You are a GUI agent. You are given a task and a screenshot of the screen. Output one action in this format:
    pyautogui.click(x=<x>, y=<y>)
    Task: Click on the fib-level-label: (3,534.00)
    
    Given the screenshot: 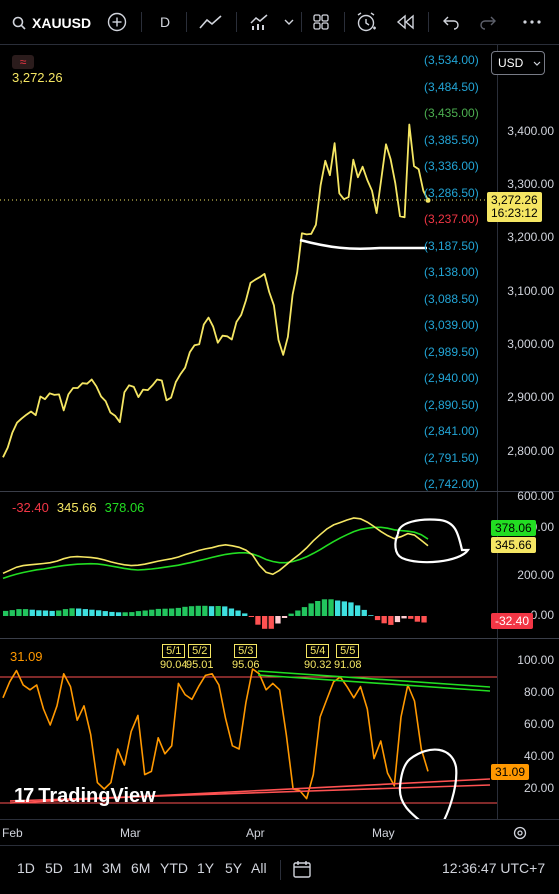 What is the action you would take?
    pyautogui.click(x=451, y=60)
    